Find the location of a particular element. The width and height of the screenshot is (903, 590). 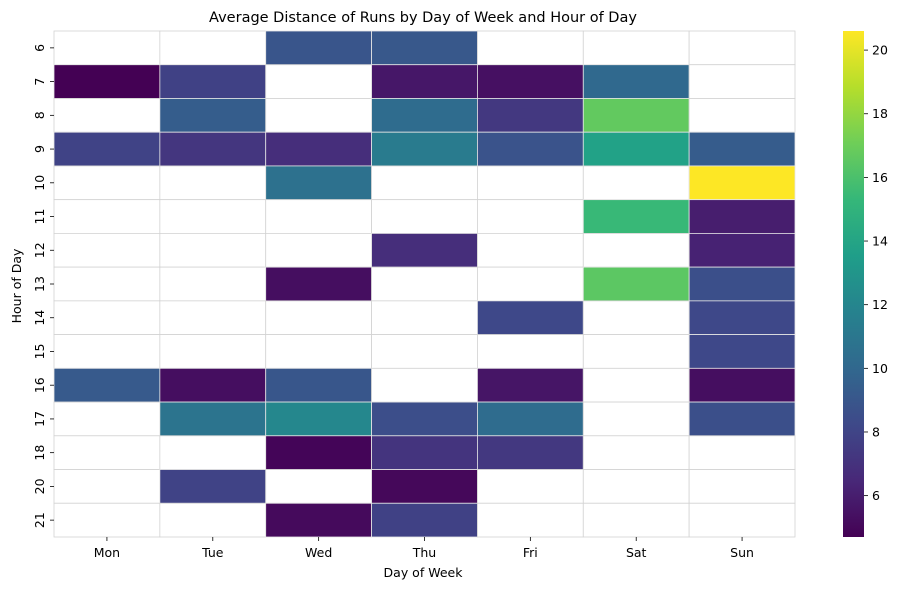

y-axis-ticks: 6 7 8 9 10 11 12 13 14 15 16 17 18 20 21 is located at coordinates (43, 286).